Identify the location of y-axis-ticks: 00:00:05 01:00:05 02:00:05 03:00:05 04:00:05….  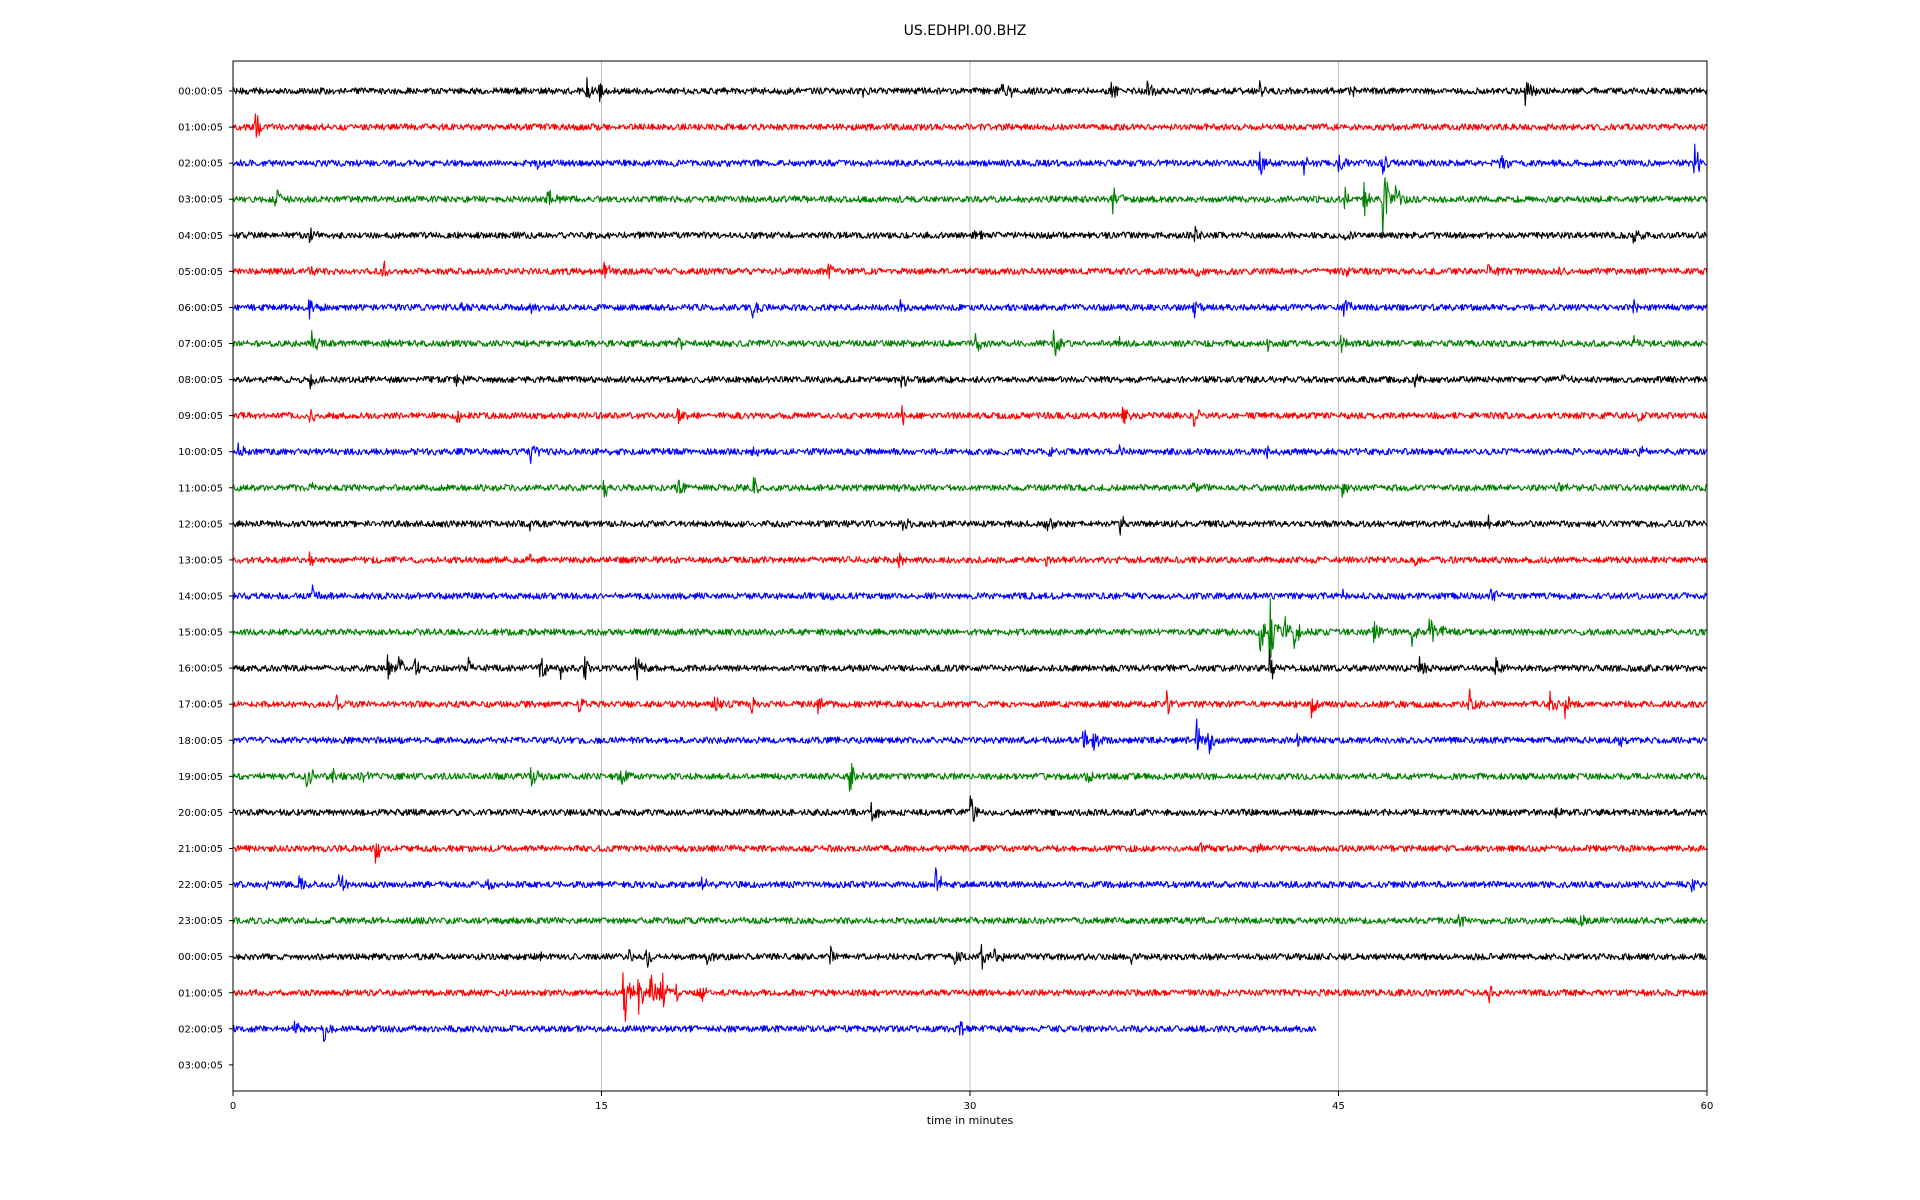
(205, 579).